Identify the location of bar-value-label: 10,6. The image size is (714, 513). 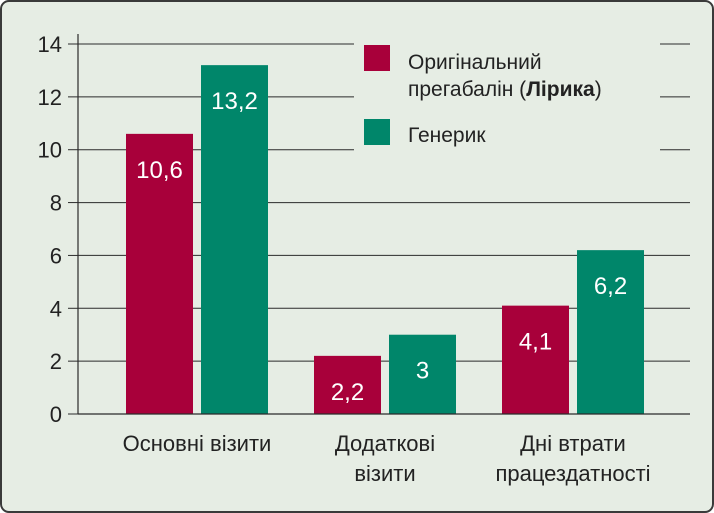
(159, 170).